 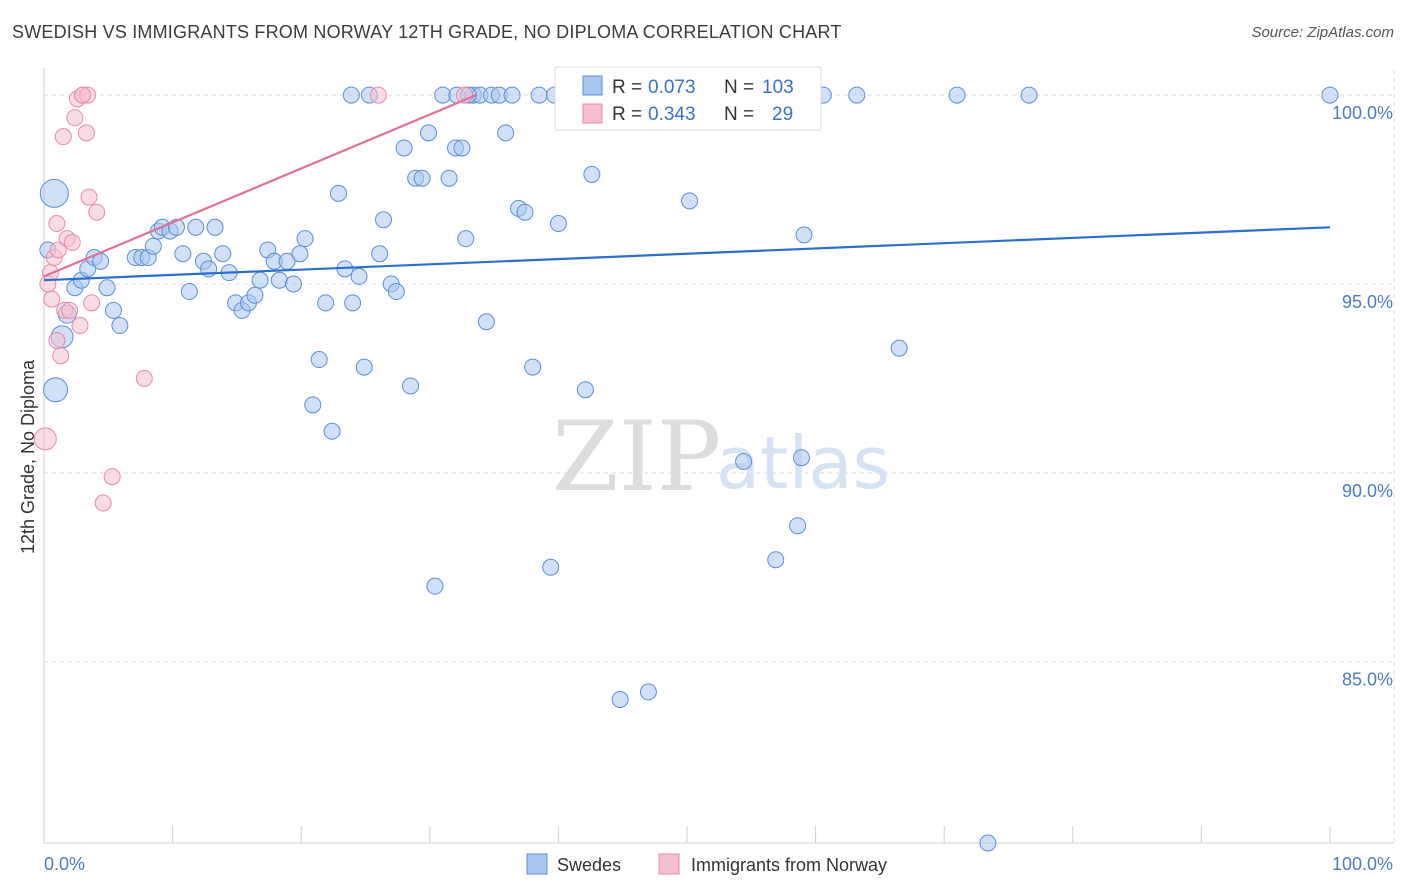 I want to click on stats-n-value-norway: 29, so click(x=782, y=114).